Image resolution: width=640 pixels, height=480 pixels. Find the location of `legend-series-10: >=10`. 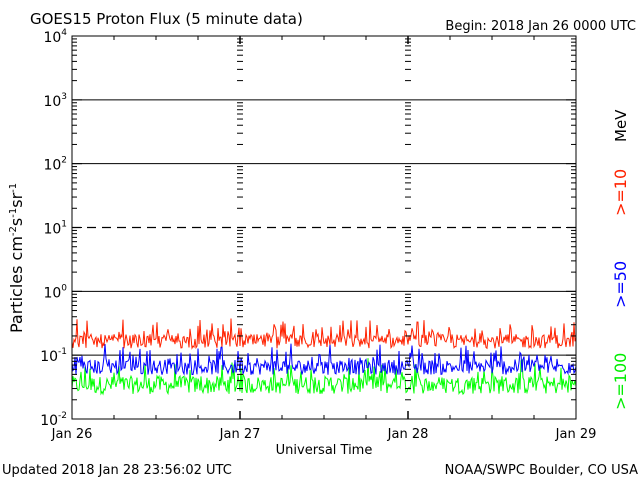

legend-series-10: >=10 is located at coordinates (620, 192).